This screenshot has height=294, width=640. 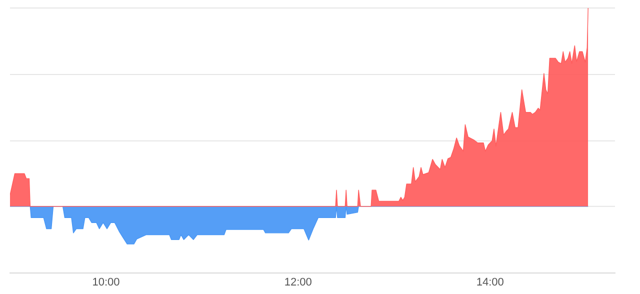 What do you see at coordinates (490, 282) in the screenshot?
I see `x-tick-label: 14:00` at bounding box center [490, 282].